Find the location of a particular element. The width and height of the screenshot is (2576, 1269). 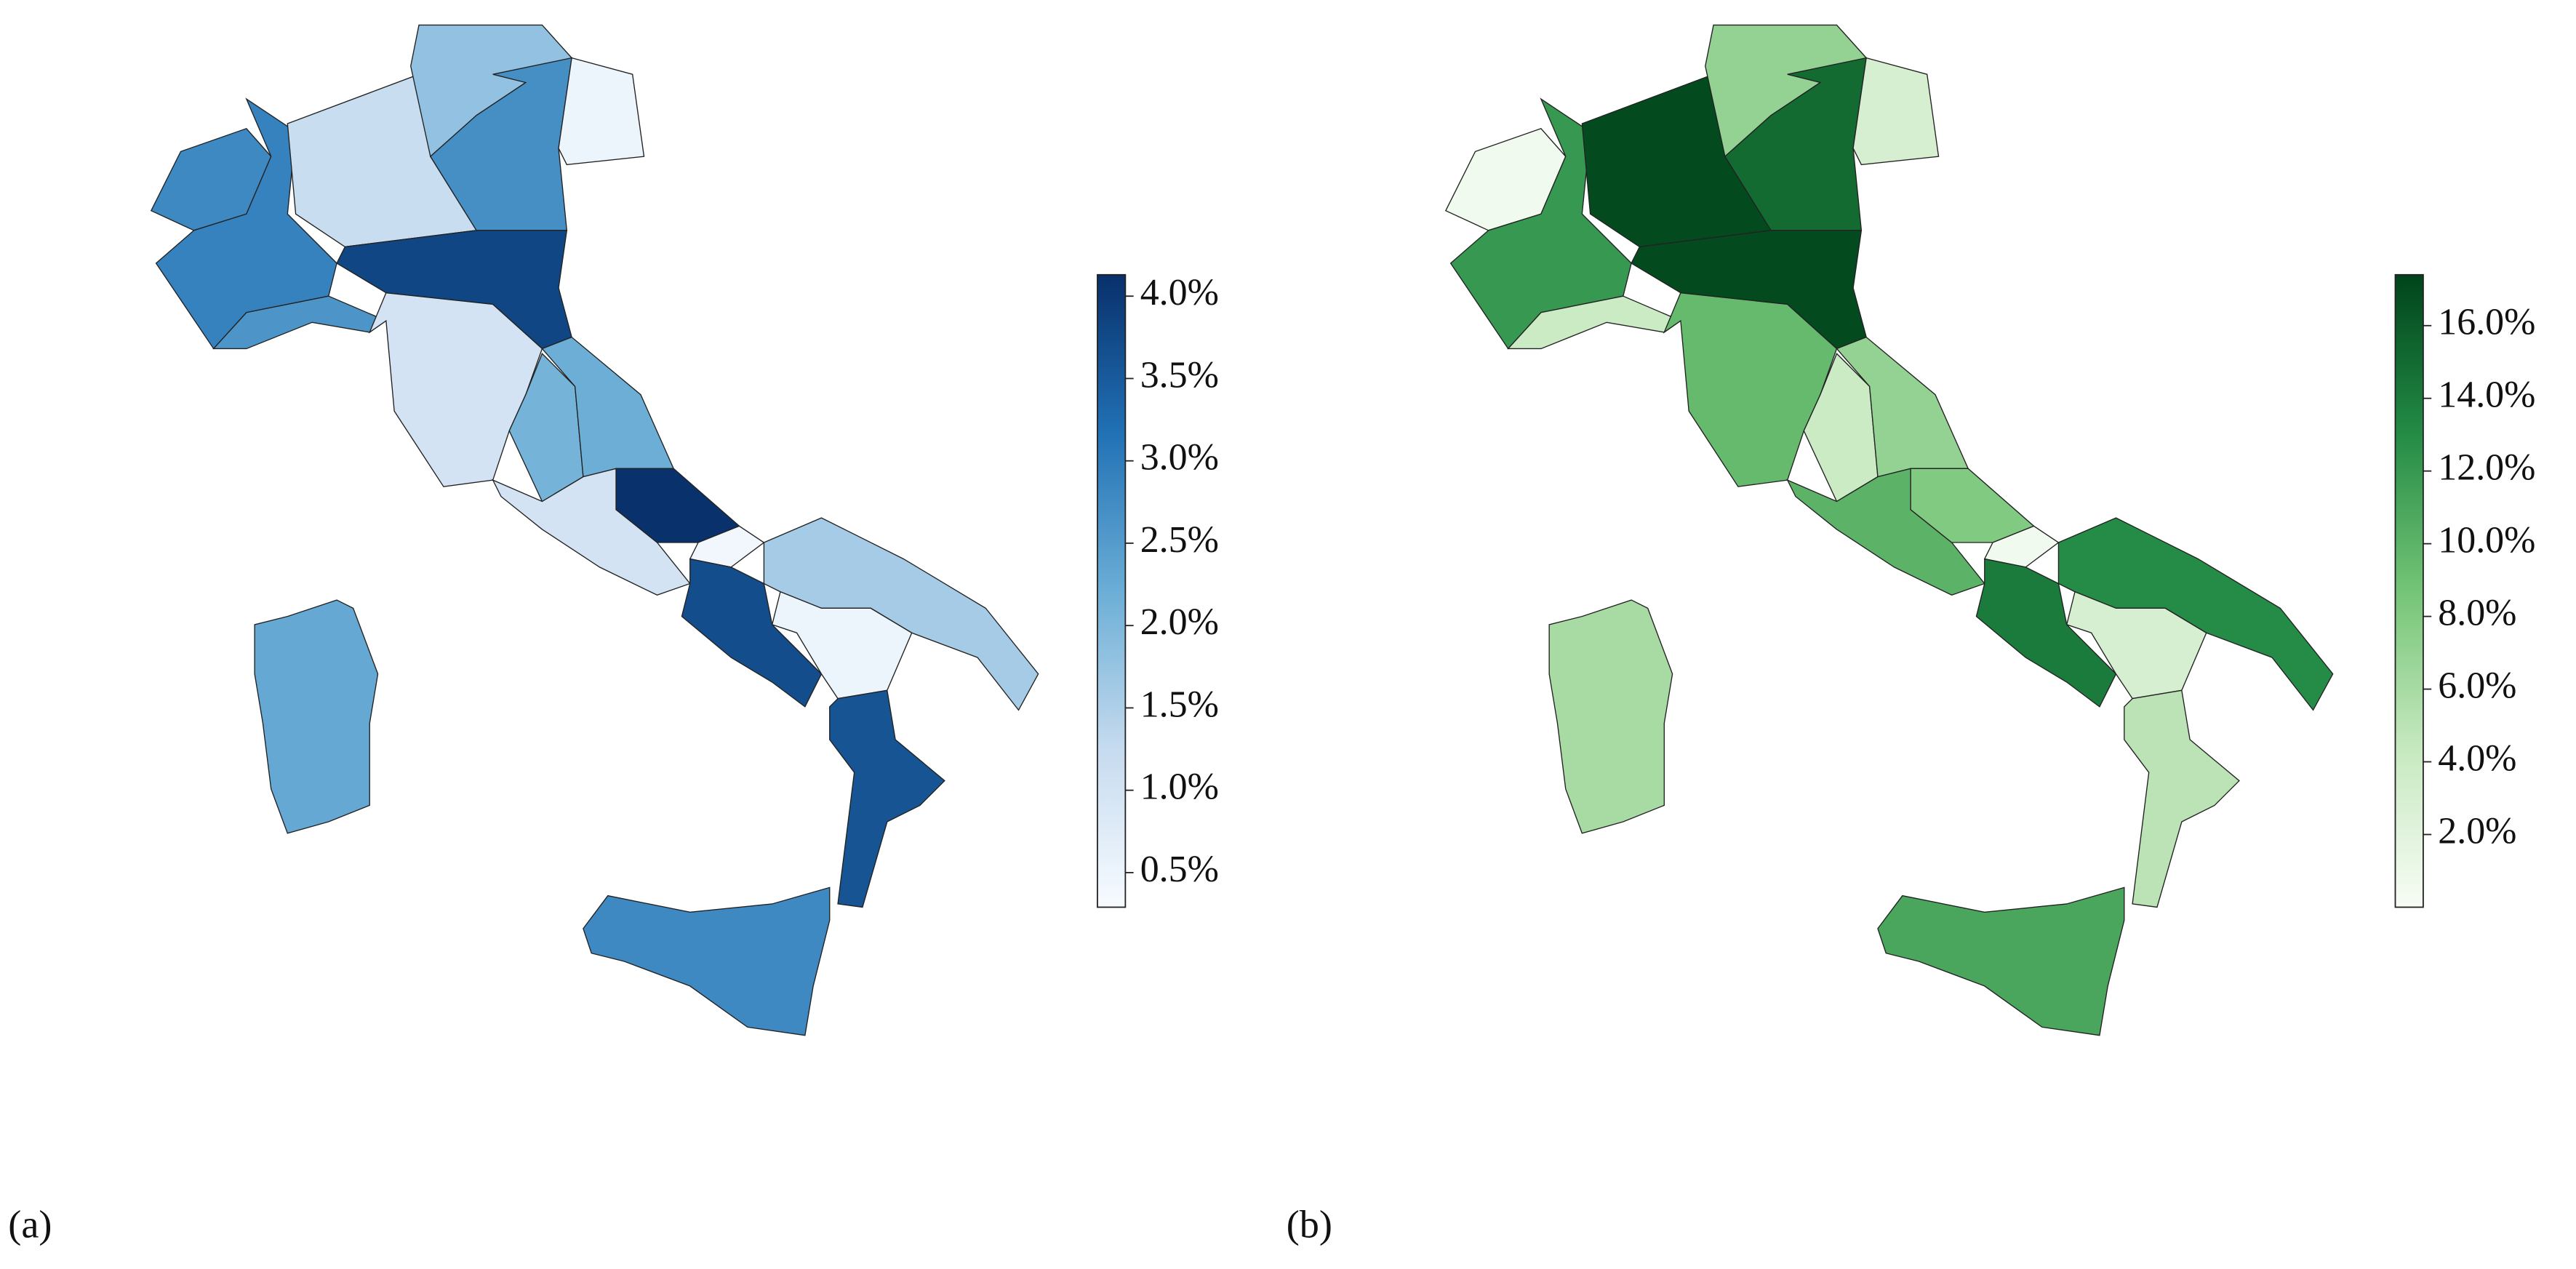

colorbar-tick-label: 3.5% is located at coordinates (1179, 375).